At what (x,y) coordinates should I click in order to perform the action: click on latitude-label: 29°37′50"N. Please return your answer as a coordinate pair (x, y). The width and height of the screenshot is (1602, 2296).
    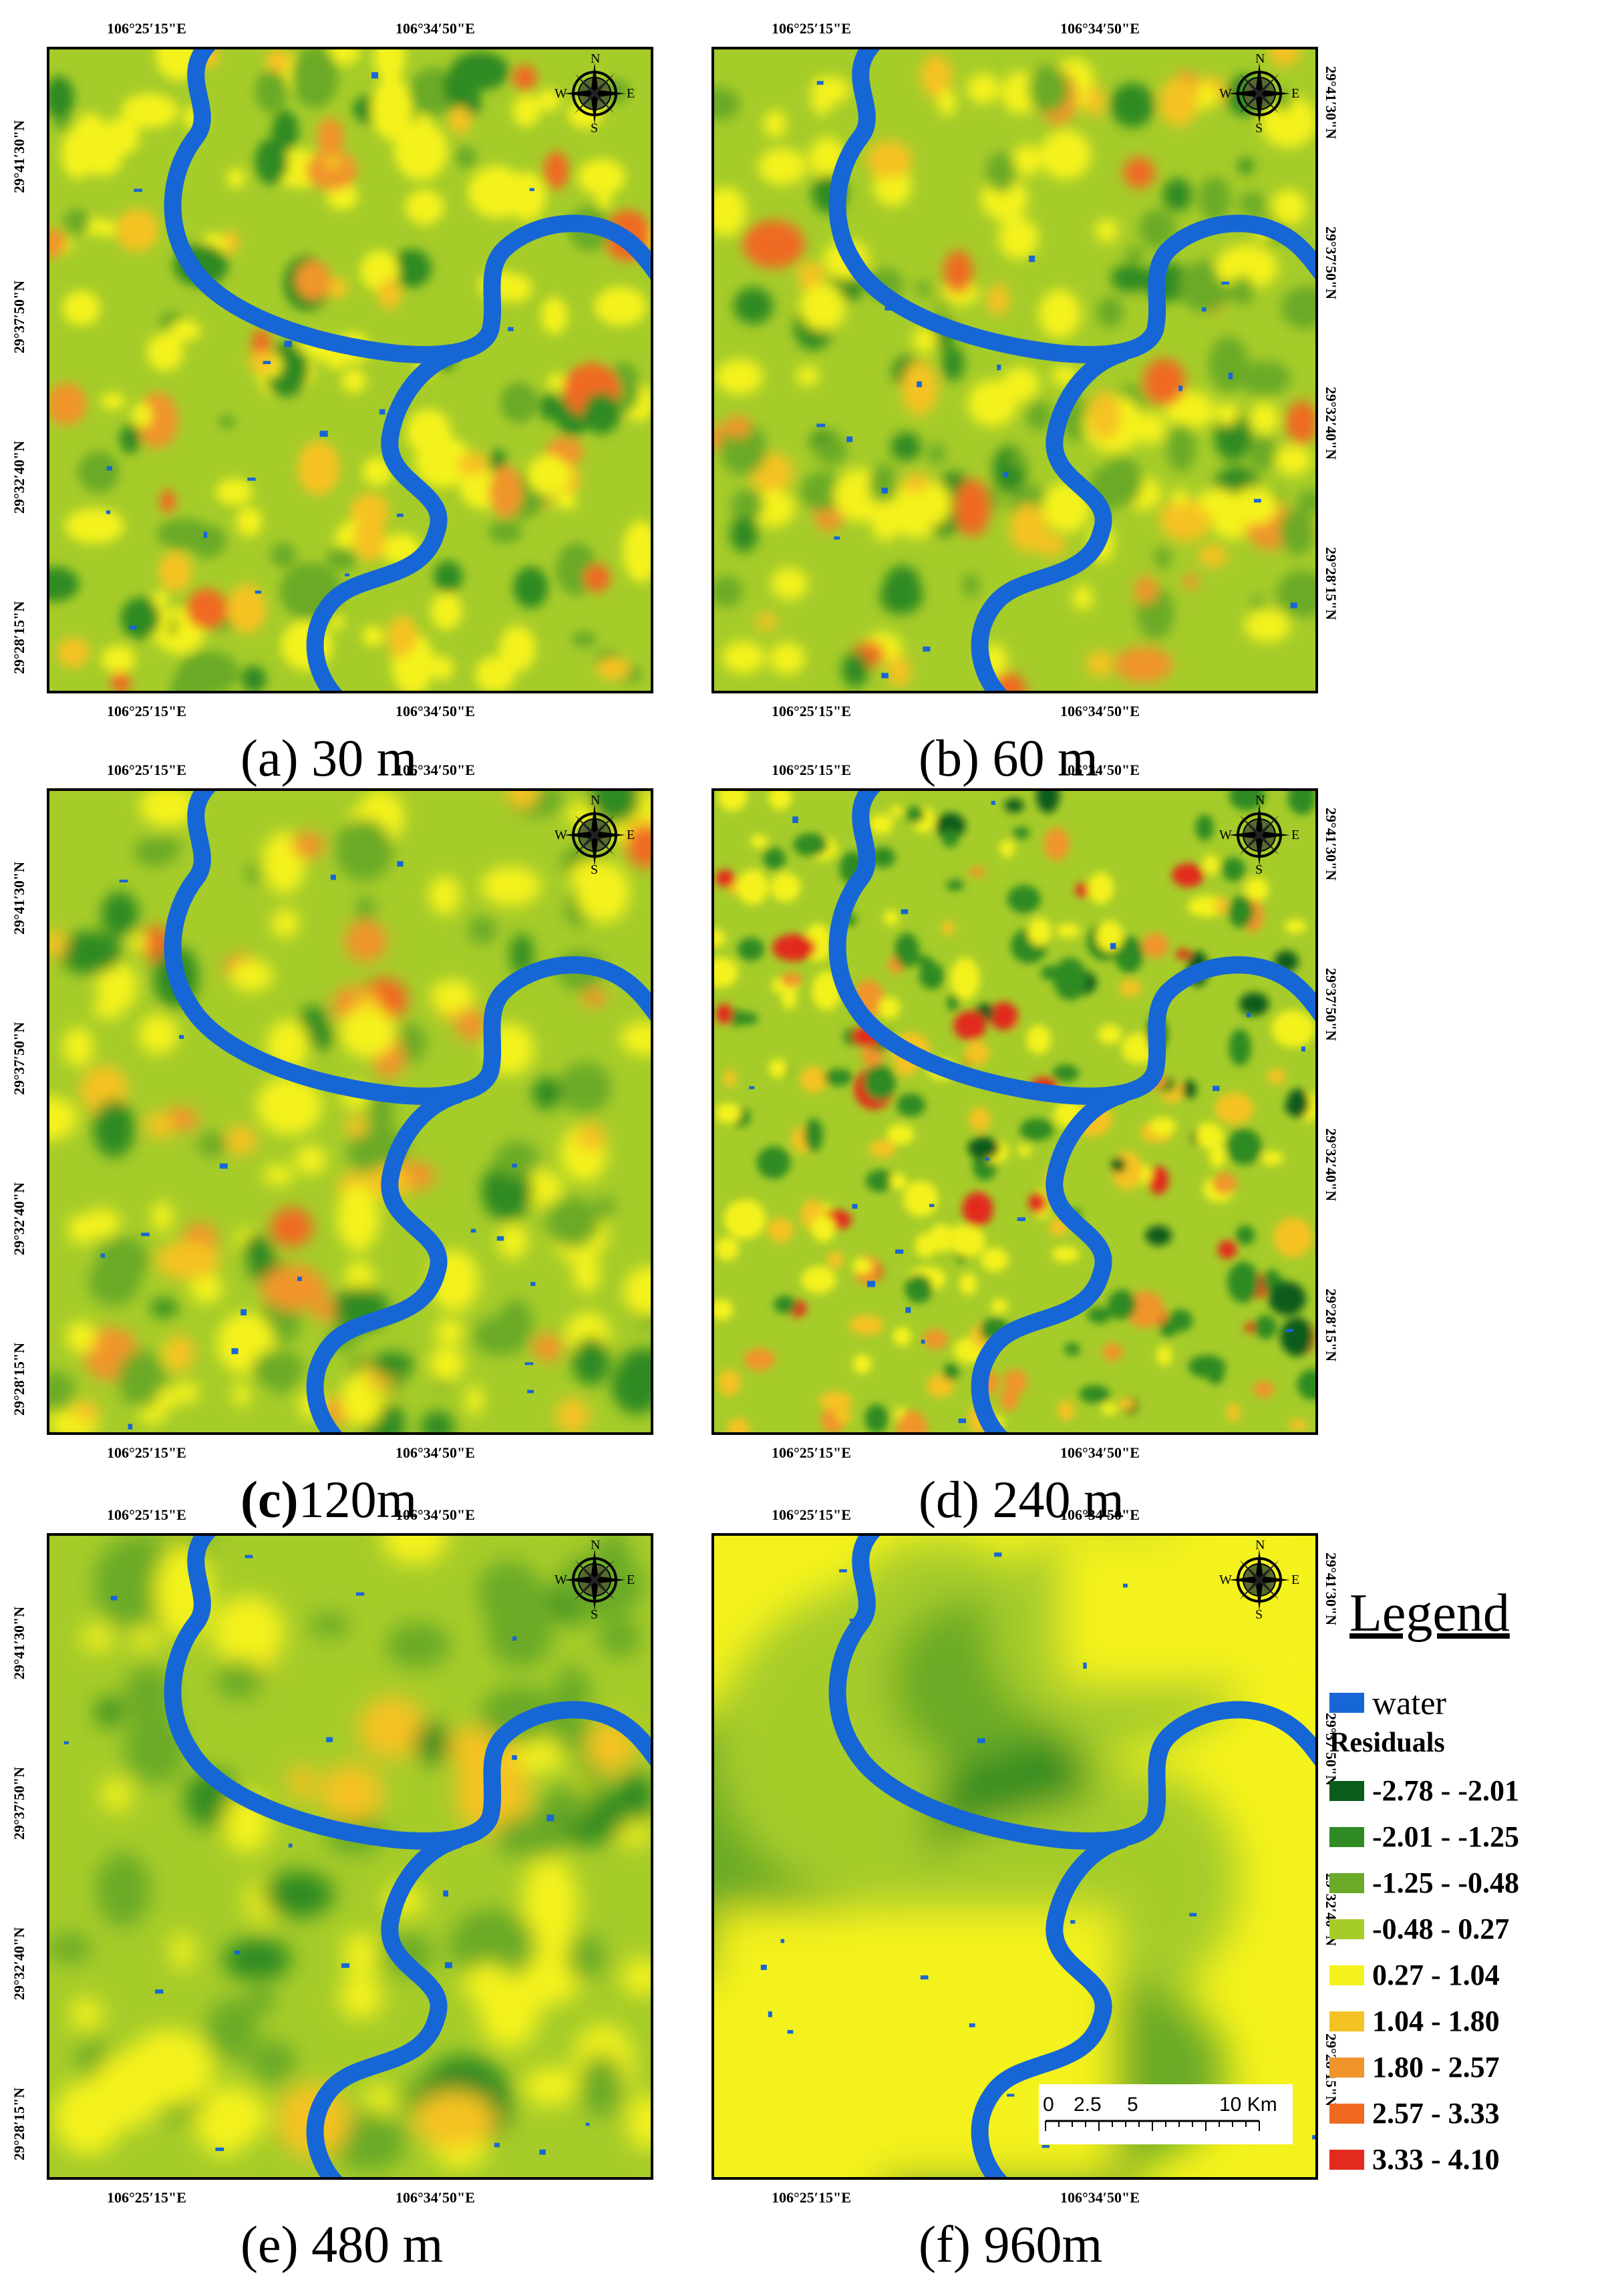
    Looking at the image, I should click on (19, 1058).